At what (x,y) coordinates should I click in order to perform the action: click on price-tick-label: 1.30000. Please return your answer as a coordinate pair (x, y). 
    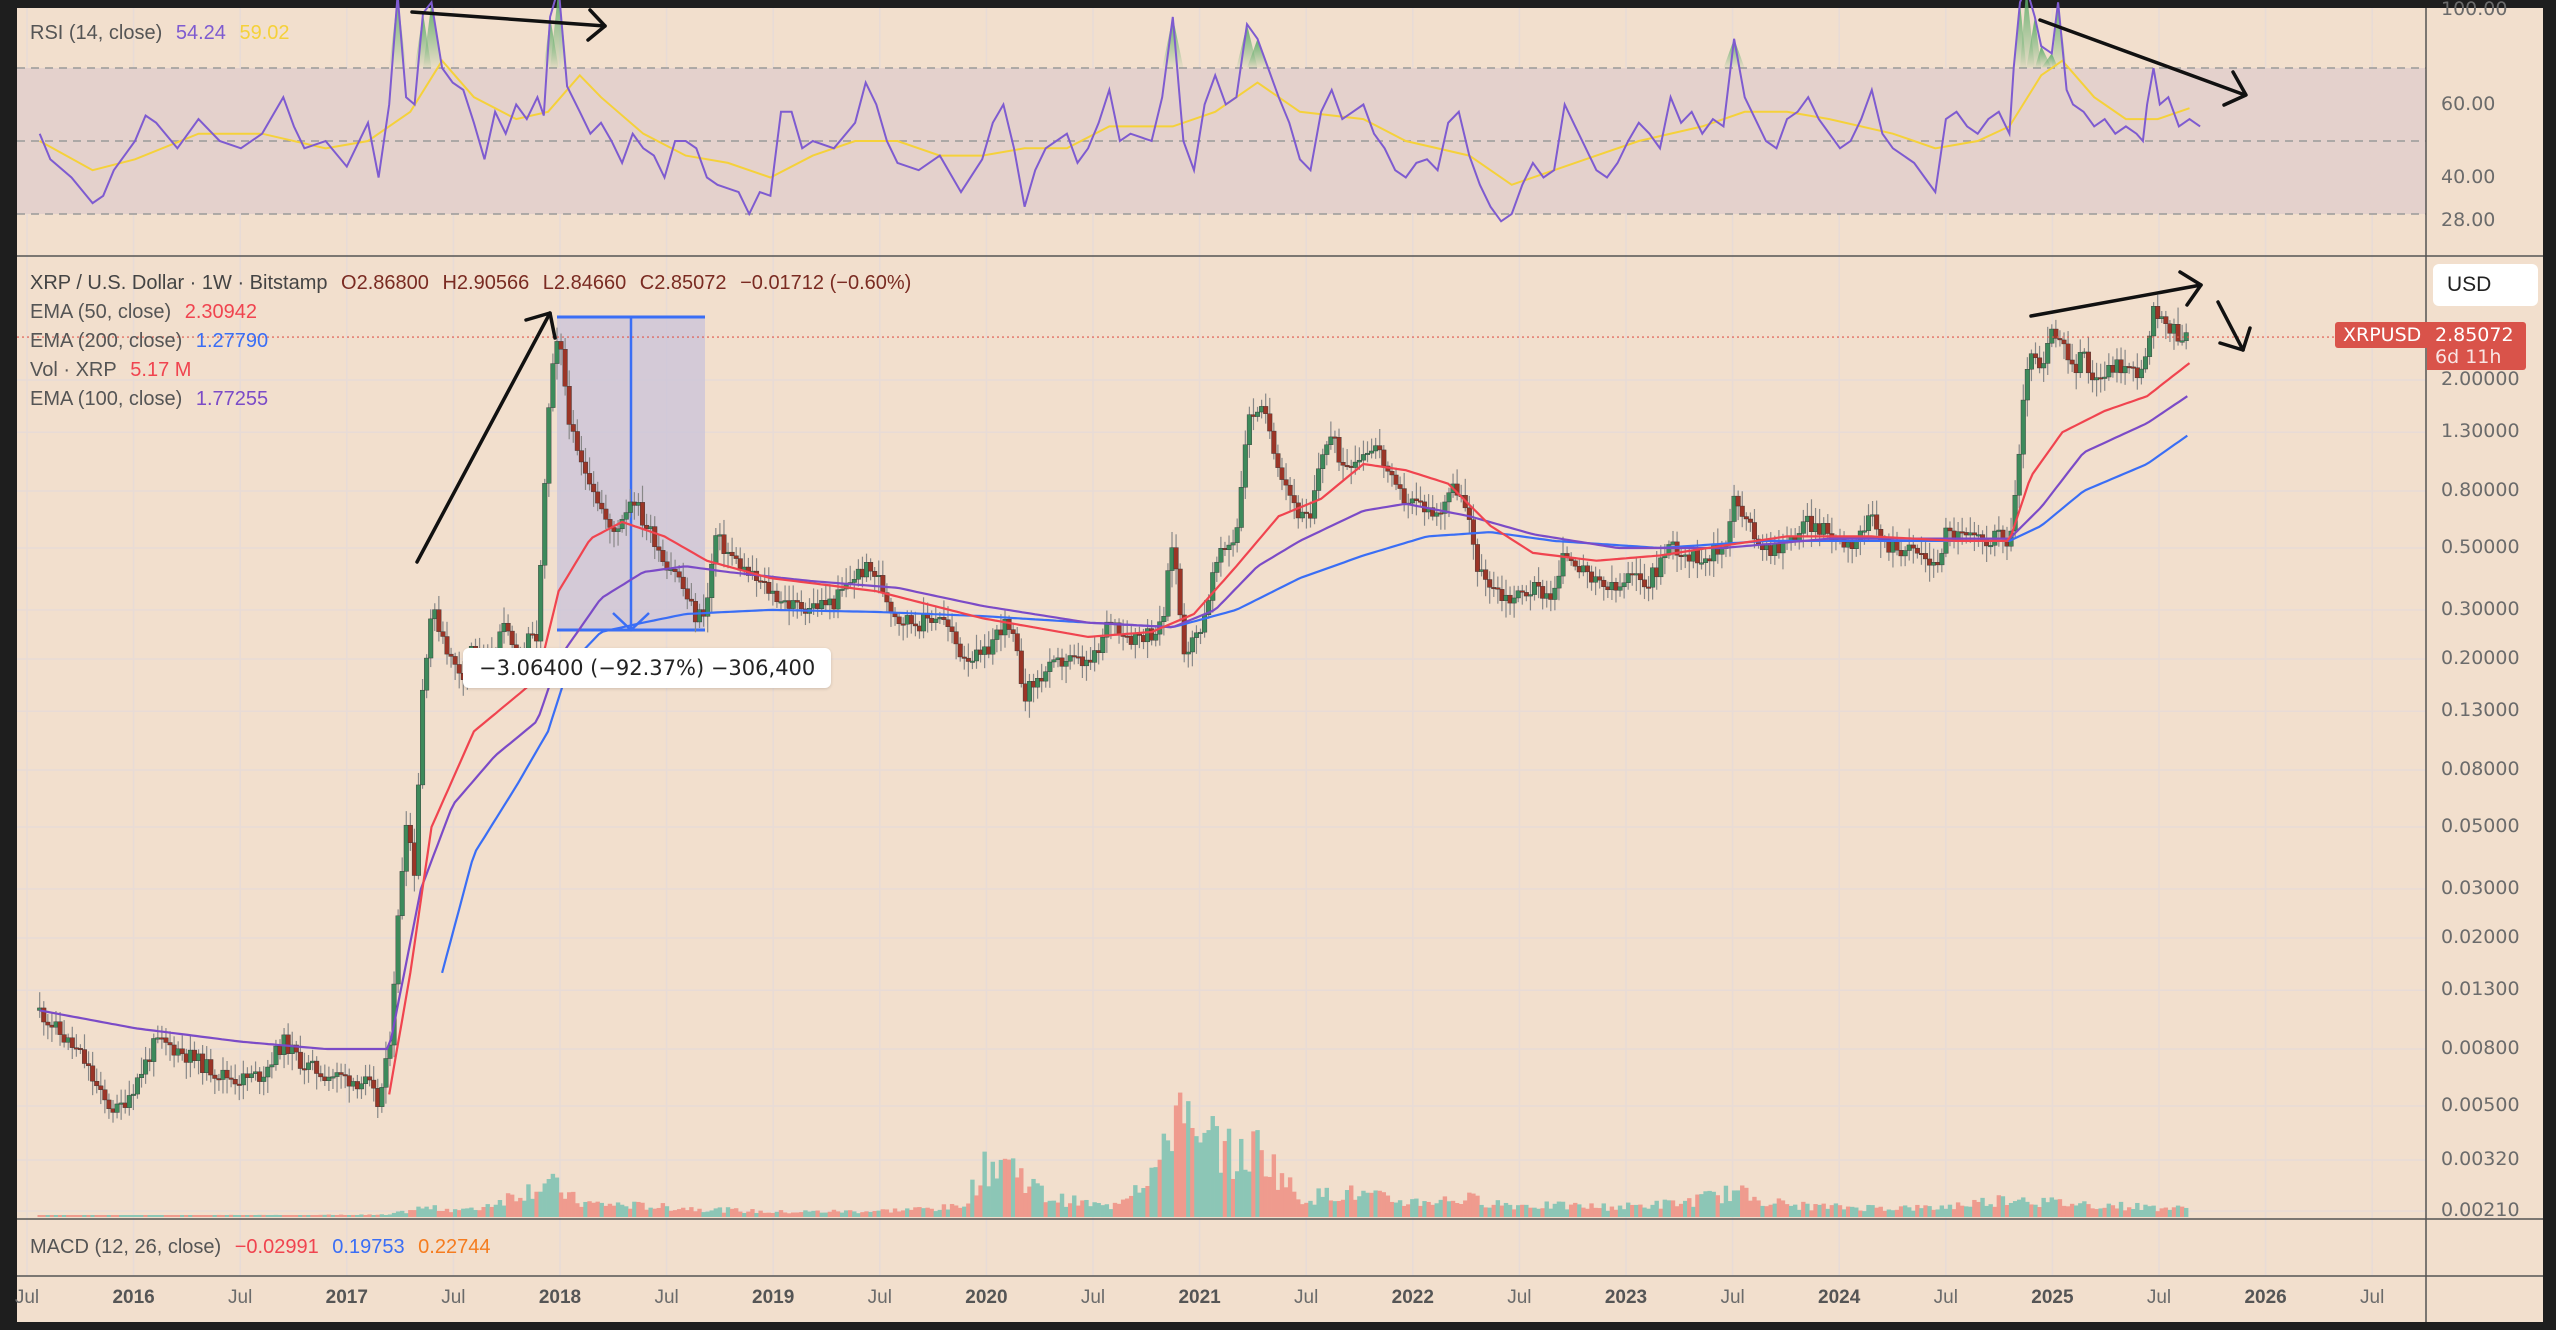
    Looking at the image, I should click on (2480, 431).